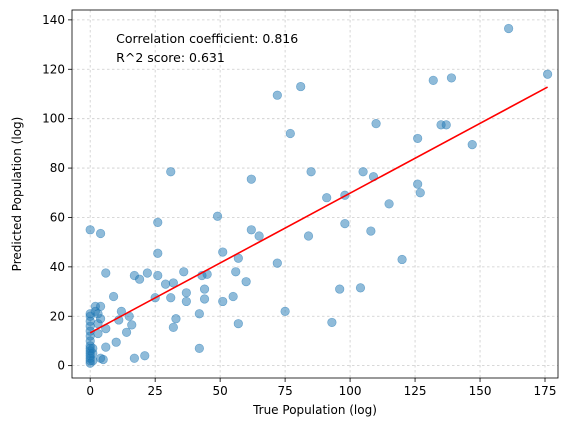 The height and width of the screenshot is (432, 571). Describe the element at coordinates (314, 410) in the screenshot. I see `x-axis-label: True Population (log)` at that location.